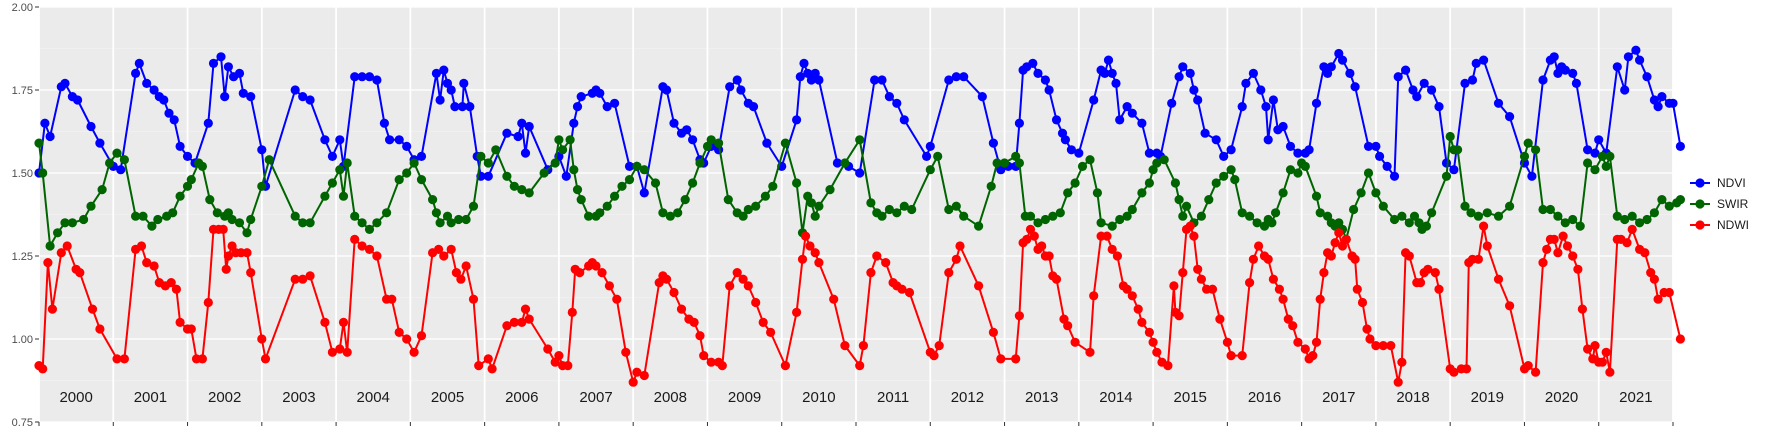  What do you see at coordinates (1561, 397) in the screenshot?
I see `year-label: 2020` at bounding box center [1561, 397].